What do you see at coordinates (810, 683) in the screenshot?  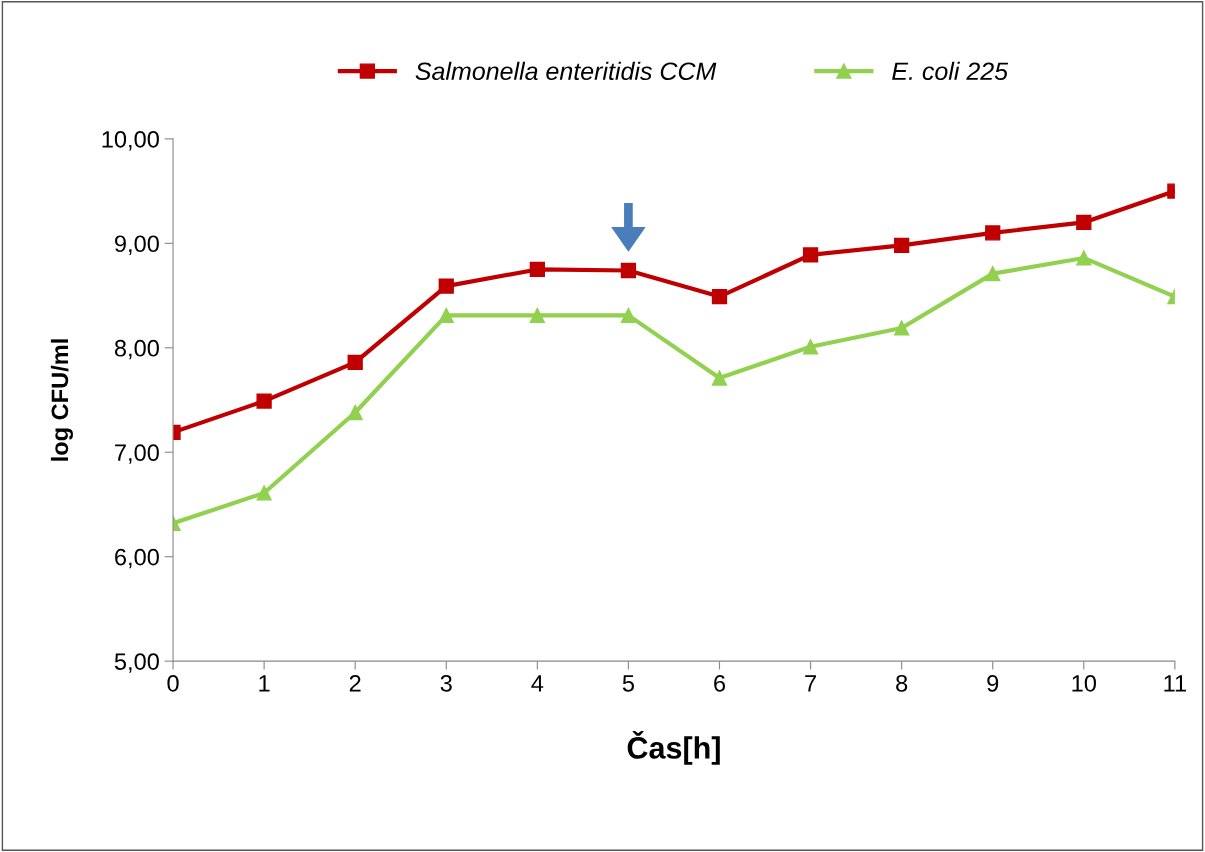 I see `x-tick-label: 7` at bounding box center [810, 683].